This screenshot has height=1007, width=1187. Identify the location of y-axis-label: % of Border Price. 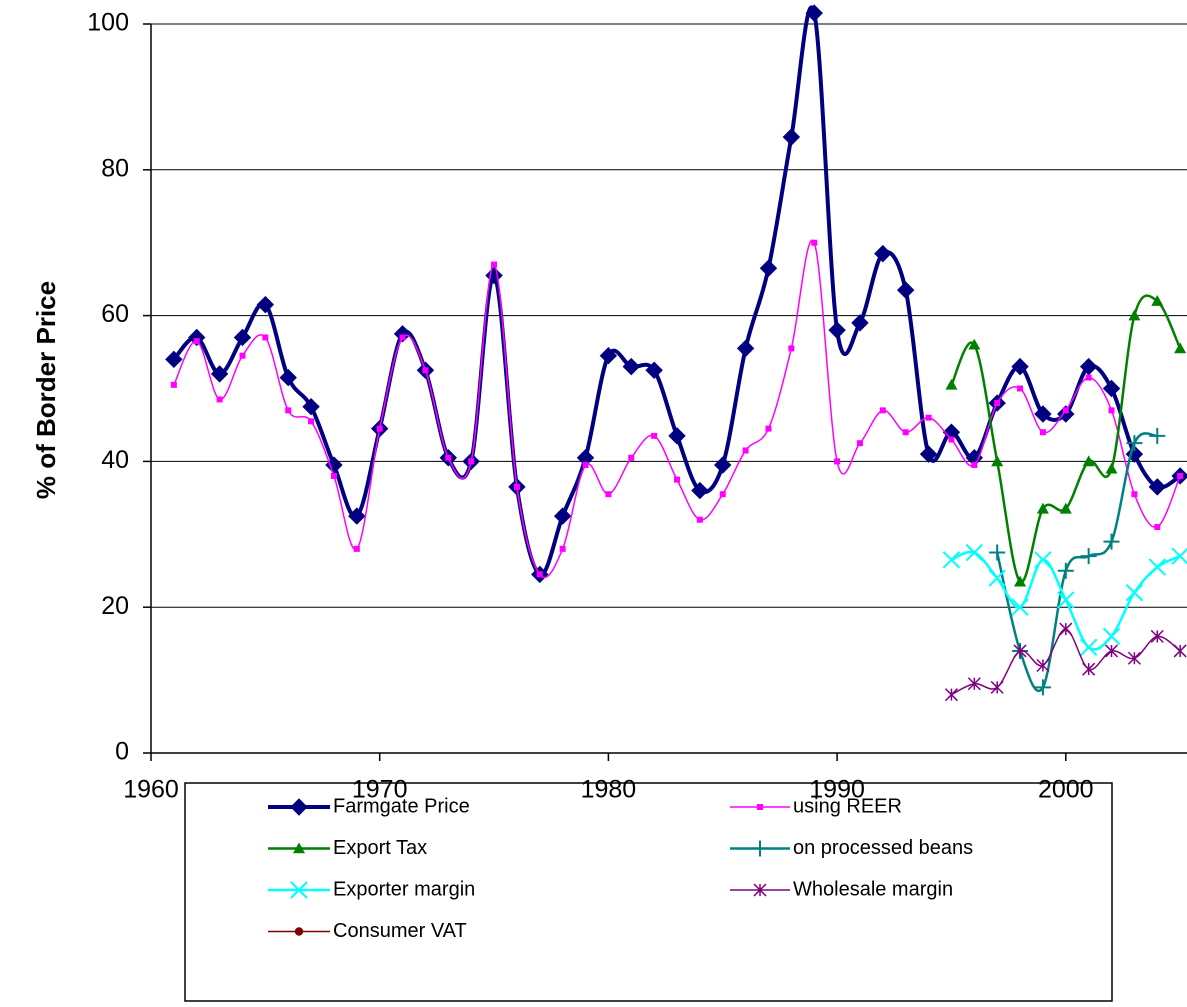
(46, 390).